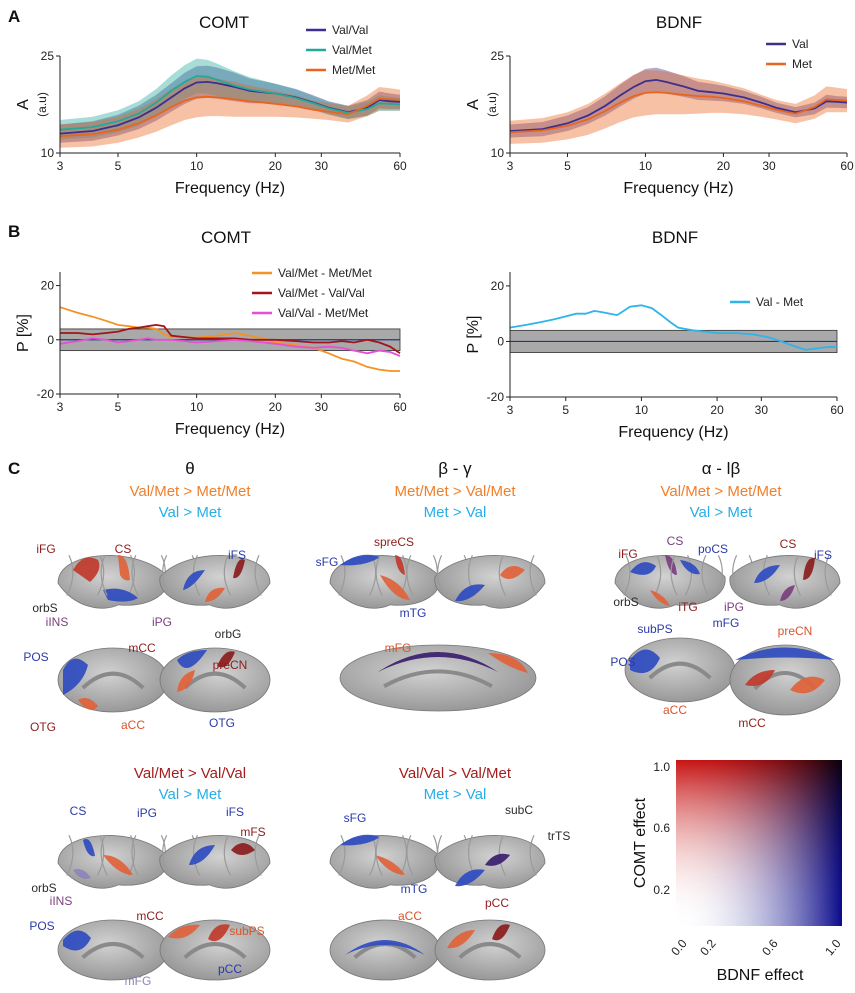  Describe the element at coordinates (673, 327) in the screenshot. I see `series-line-val-met` at that location.